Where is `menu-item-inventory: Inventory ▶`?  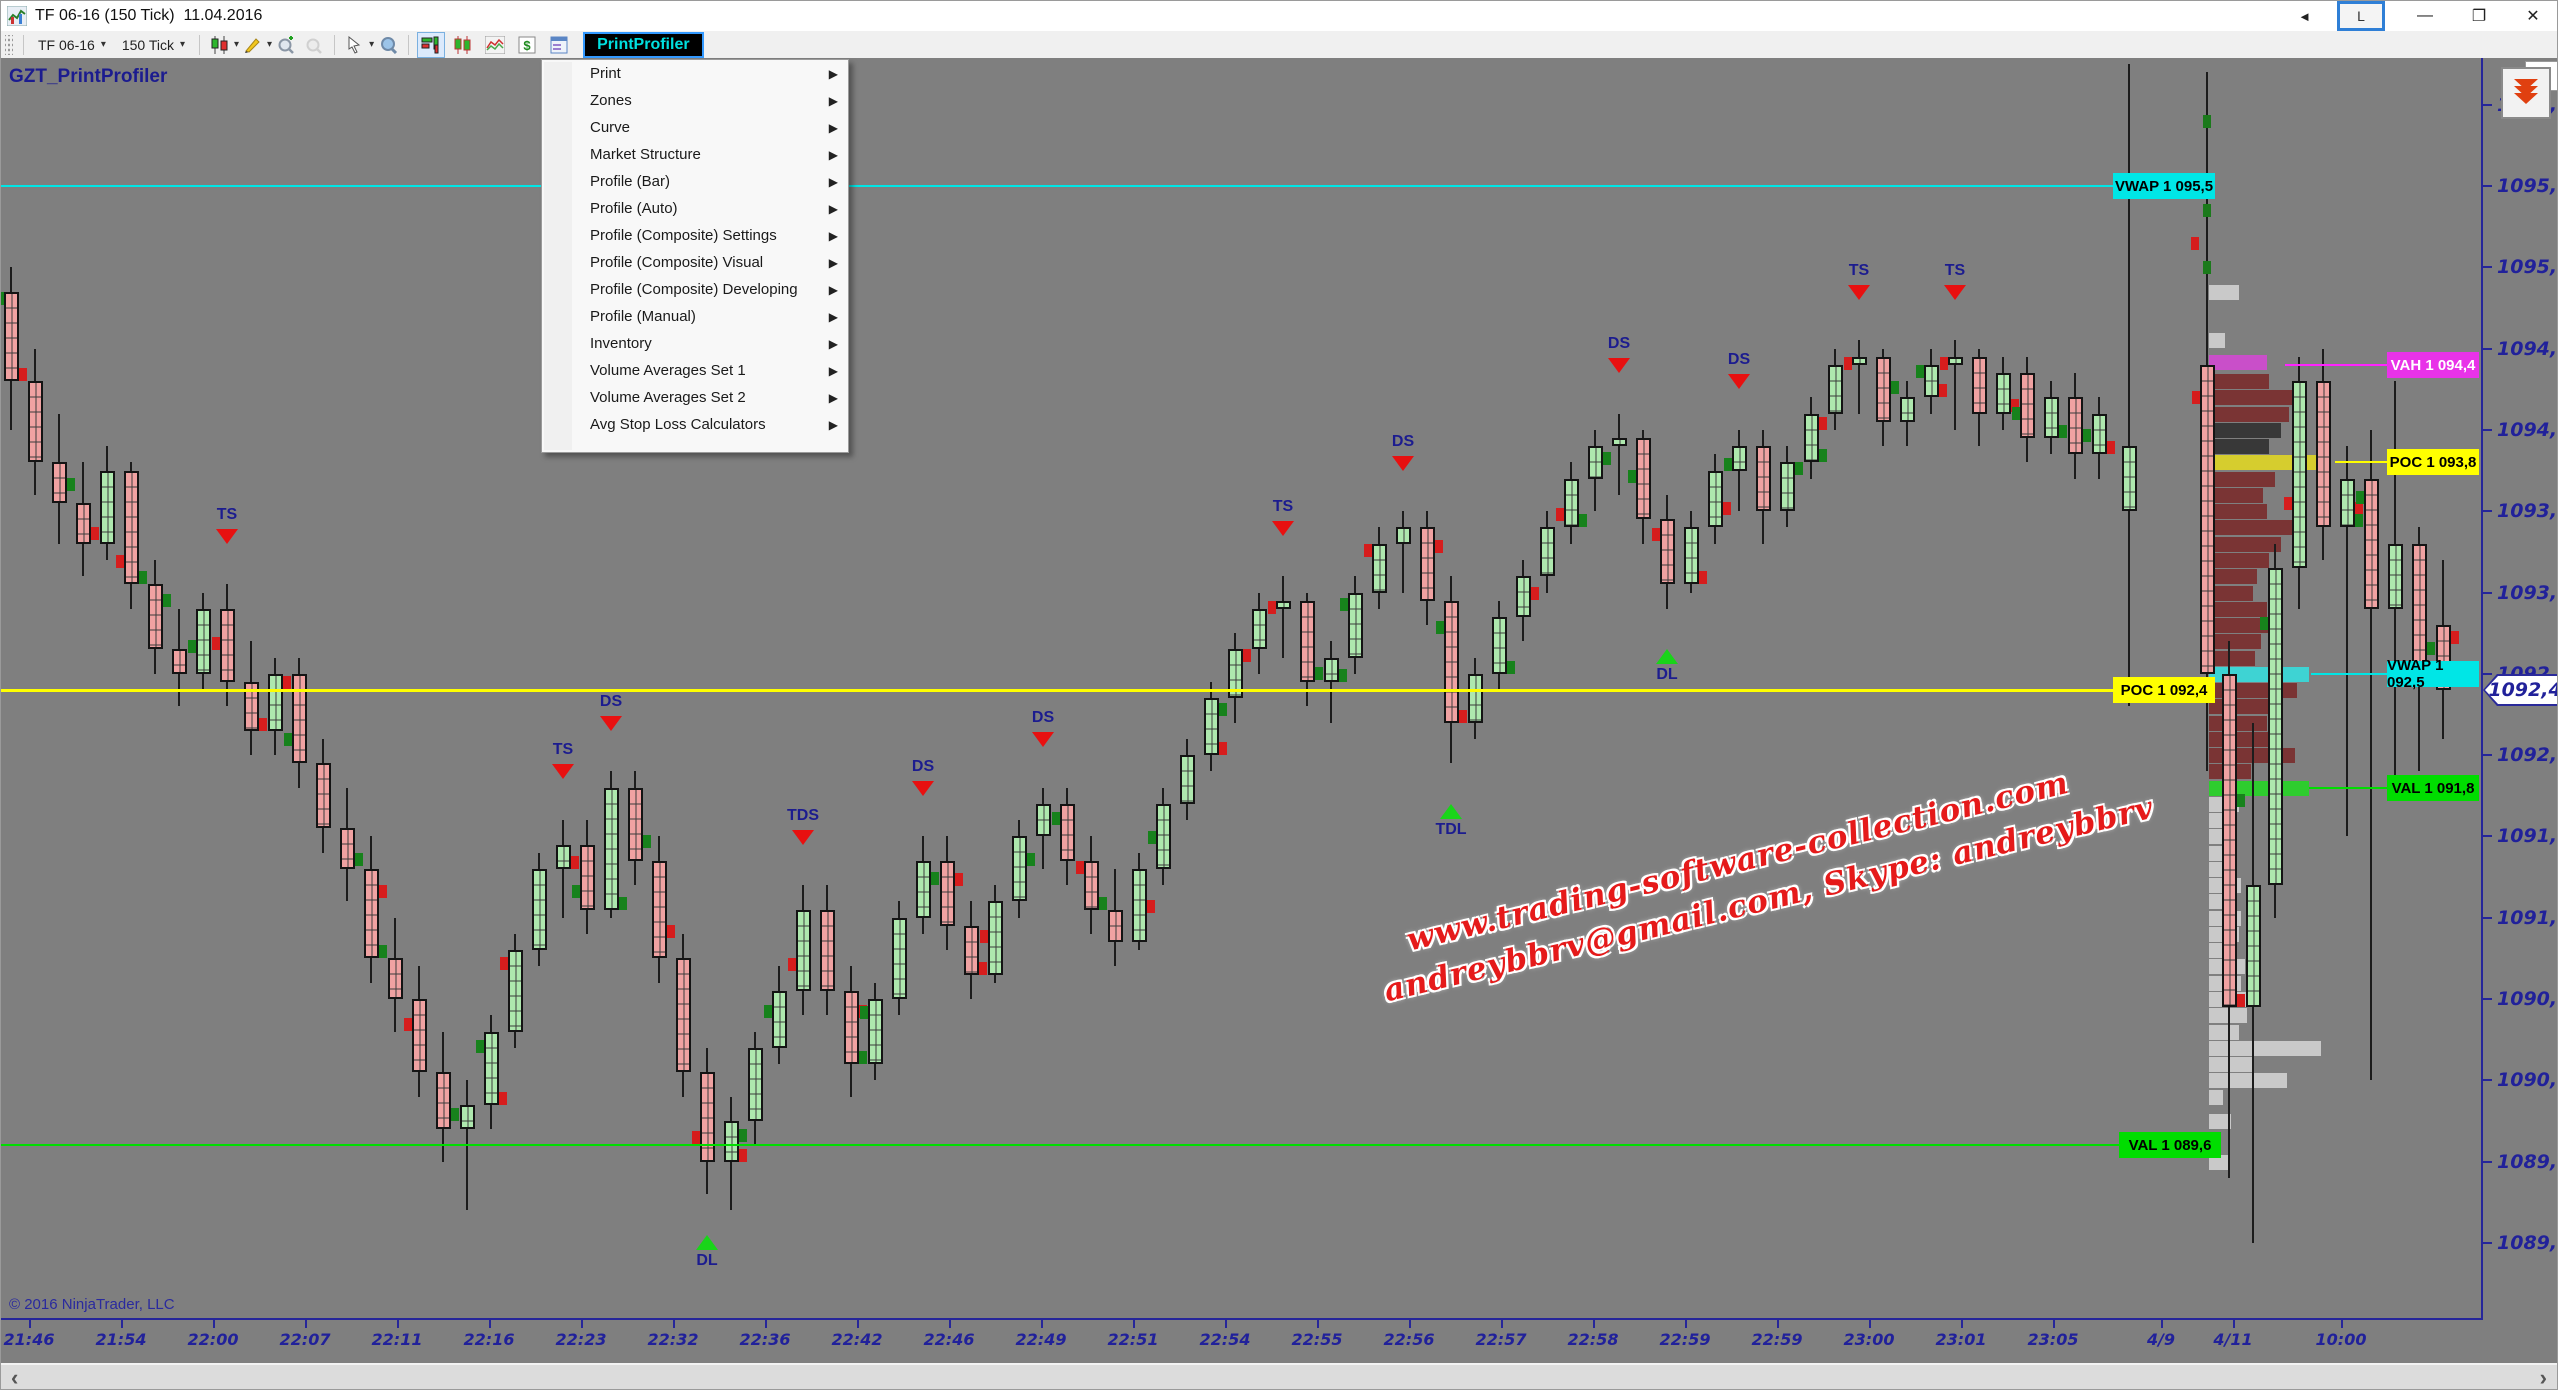 menu-item-inventory: Inventory ▶ is located at coordinates (714, 343).